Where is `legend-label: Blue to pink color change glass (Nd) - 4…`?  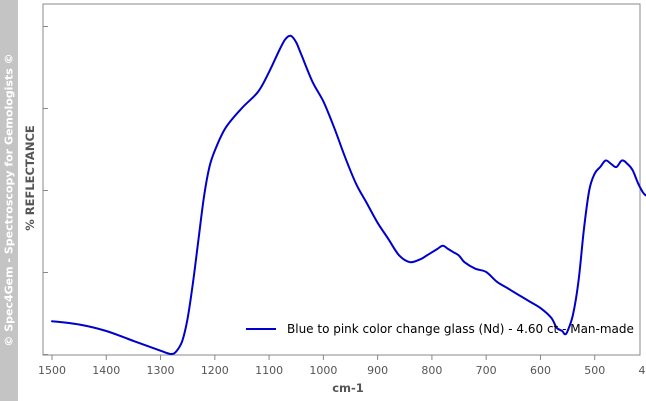 legend-label: Blue to pink color change glass (Nd) - 4… is located at coordinates (460, 329).